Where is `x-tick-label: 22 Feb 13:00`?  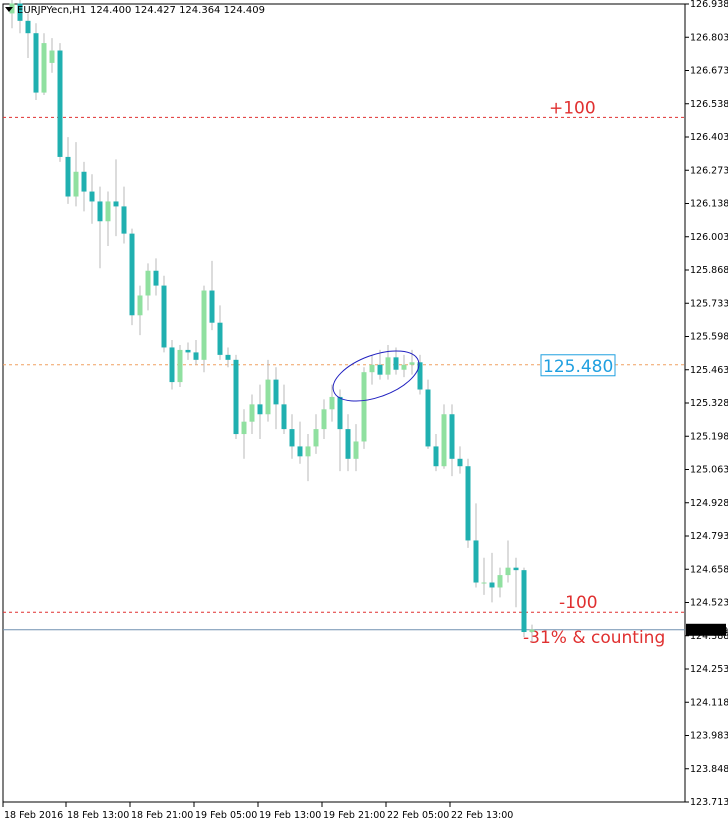 x-tick-label: 22 Feb 13:00 is located at coordinates (482, 815).